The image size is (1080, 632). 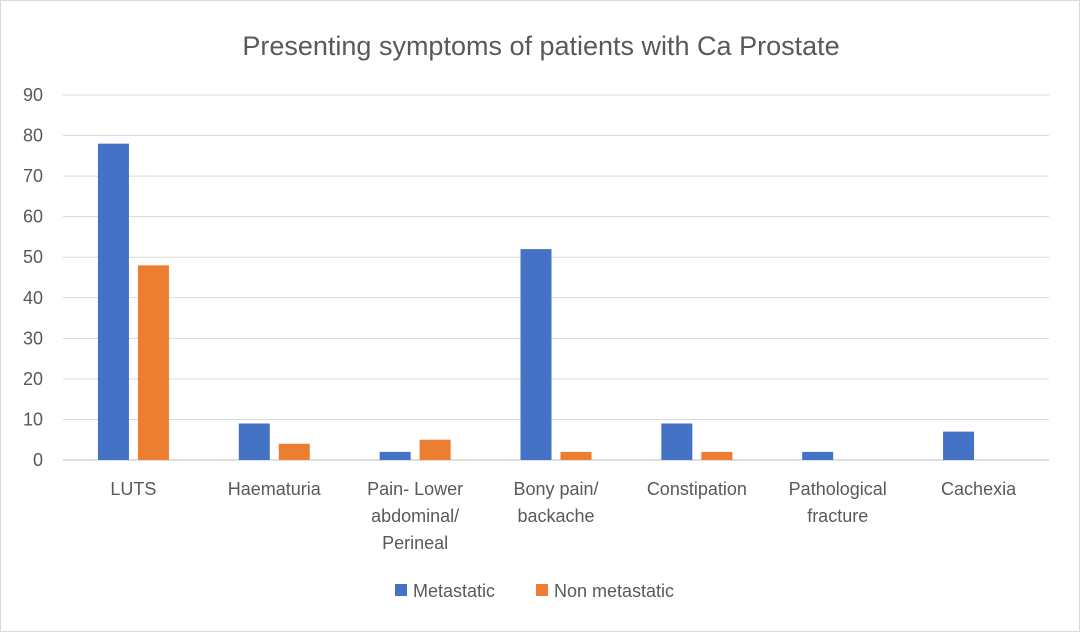 I want to click on x-category-label: Pain- Lower abdominal/Perineal, so click(x=415, y=516).